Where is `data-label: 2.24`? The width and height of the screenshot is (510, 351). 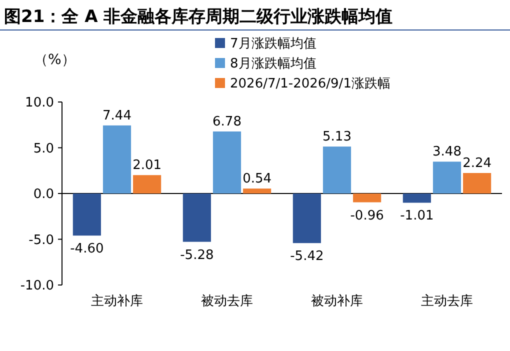
data-label: 2.24 is located at coordinates (477, 164).